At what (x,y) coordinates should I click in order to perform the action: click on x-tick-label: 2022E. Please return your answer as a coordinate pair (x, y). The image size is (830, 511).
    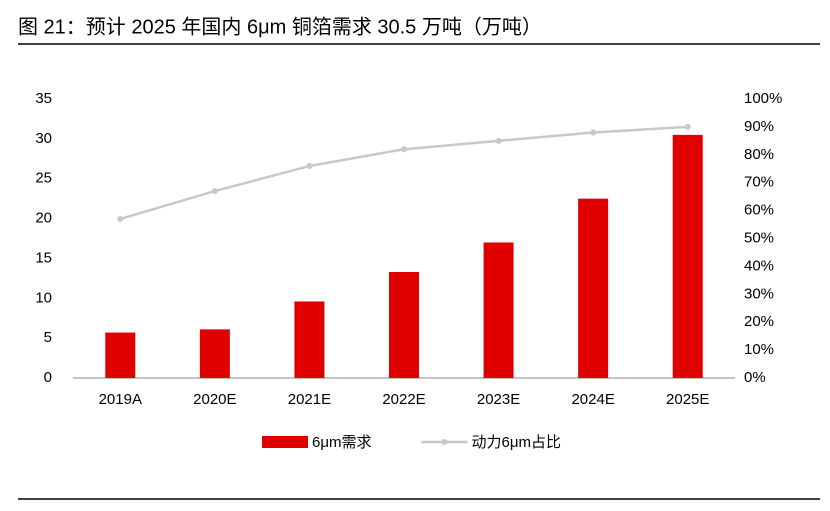
    Looking at the image, I should click on (403, 399).